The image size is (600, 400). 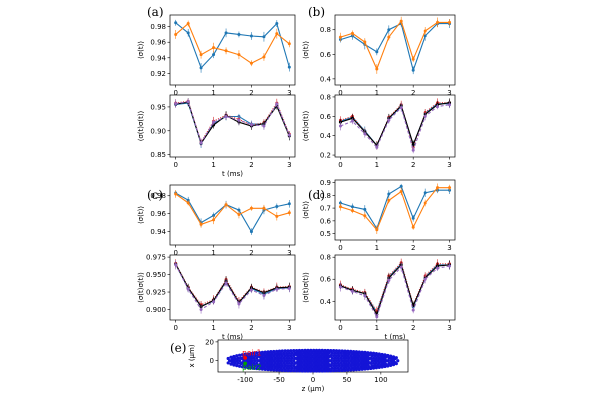 What do you see at coordinates (316, 12) in the screenshot?
I see `panel-label: (b)` at bounding box center [316, 12].